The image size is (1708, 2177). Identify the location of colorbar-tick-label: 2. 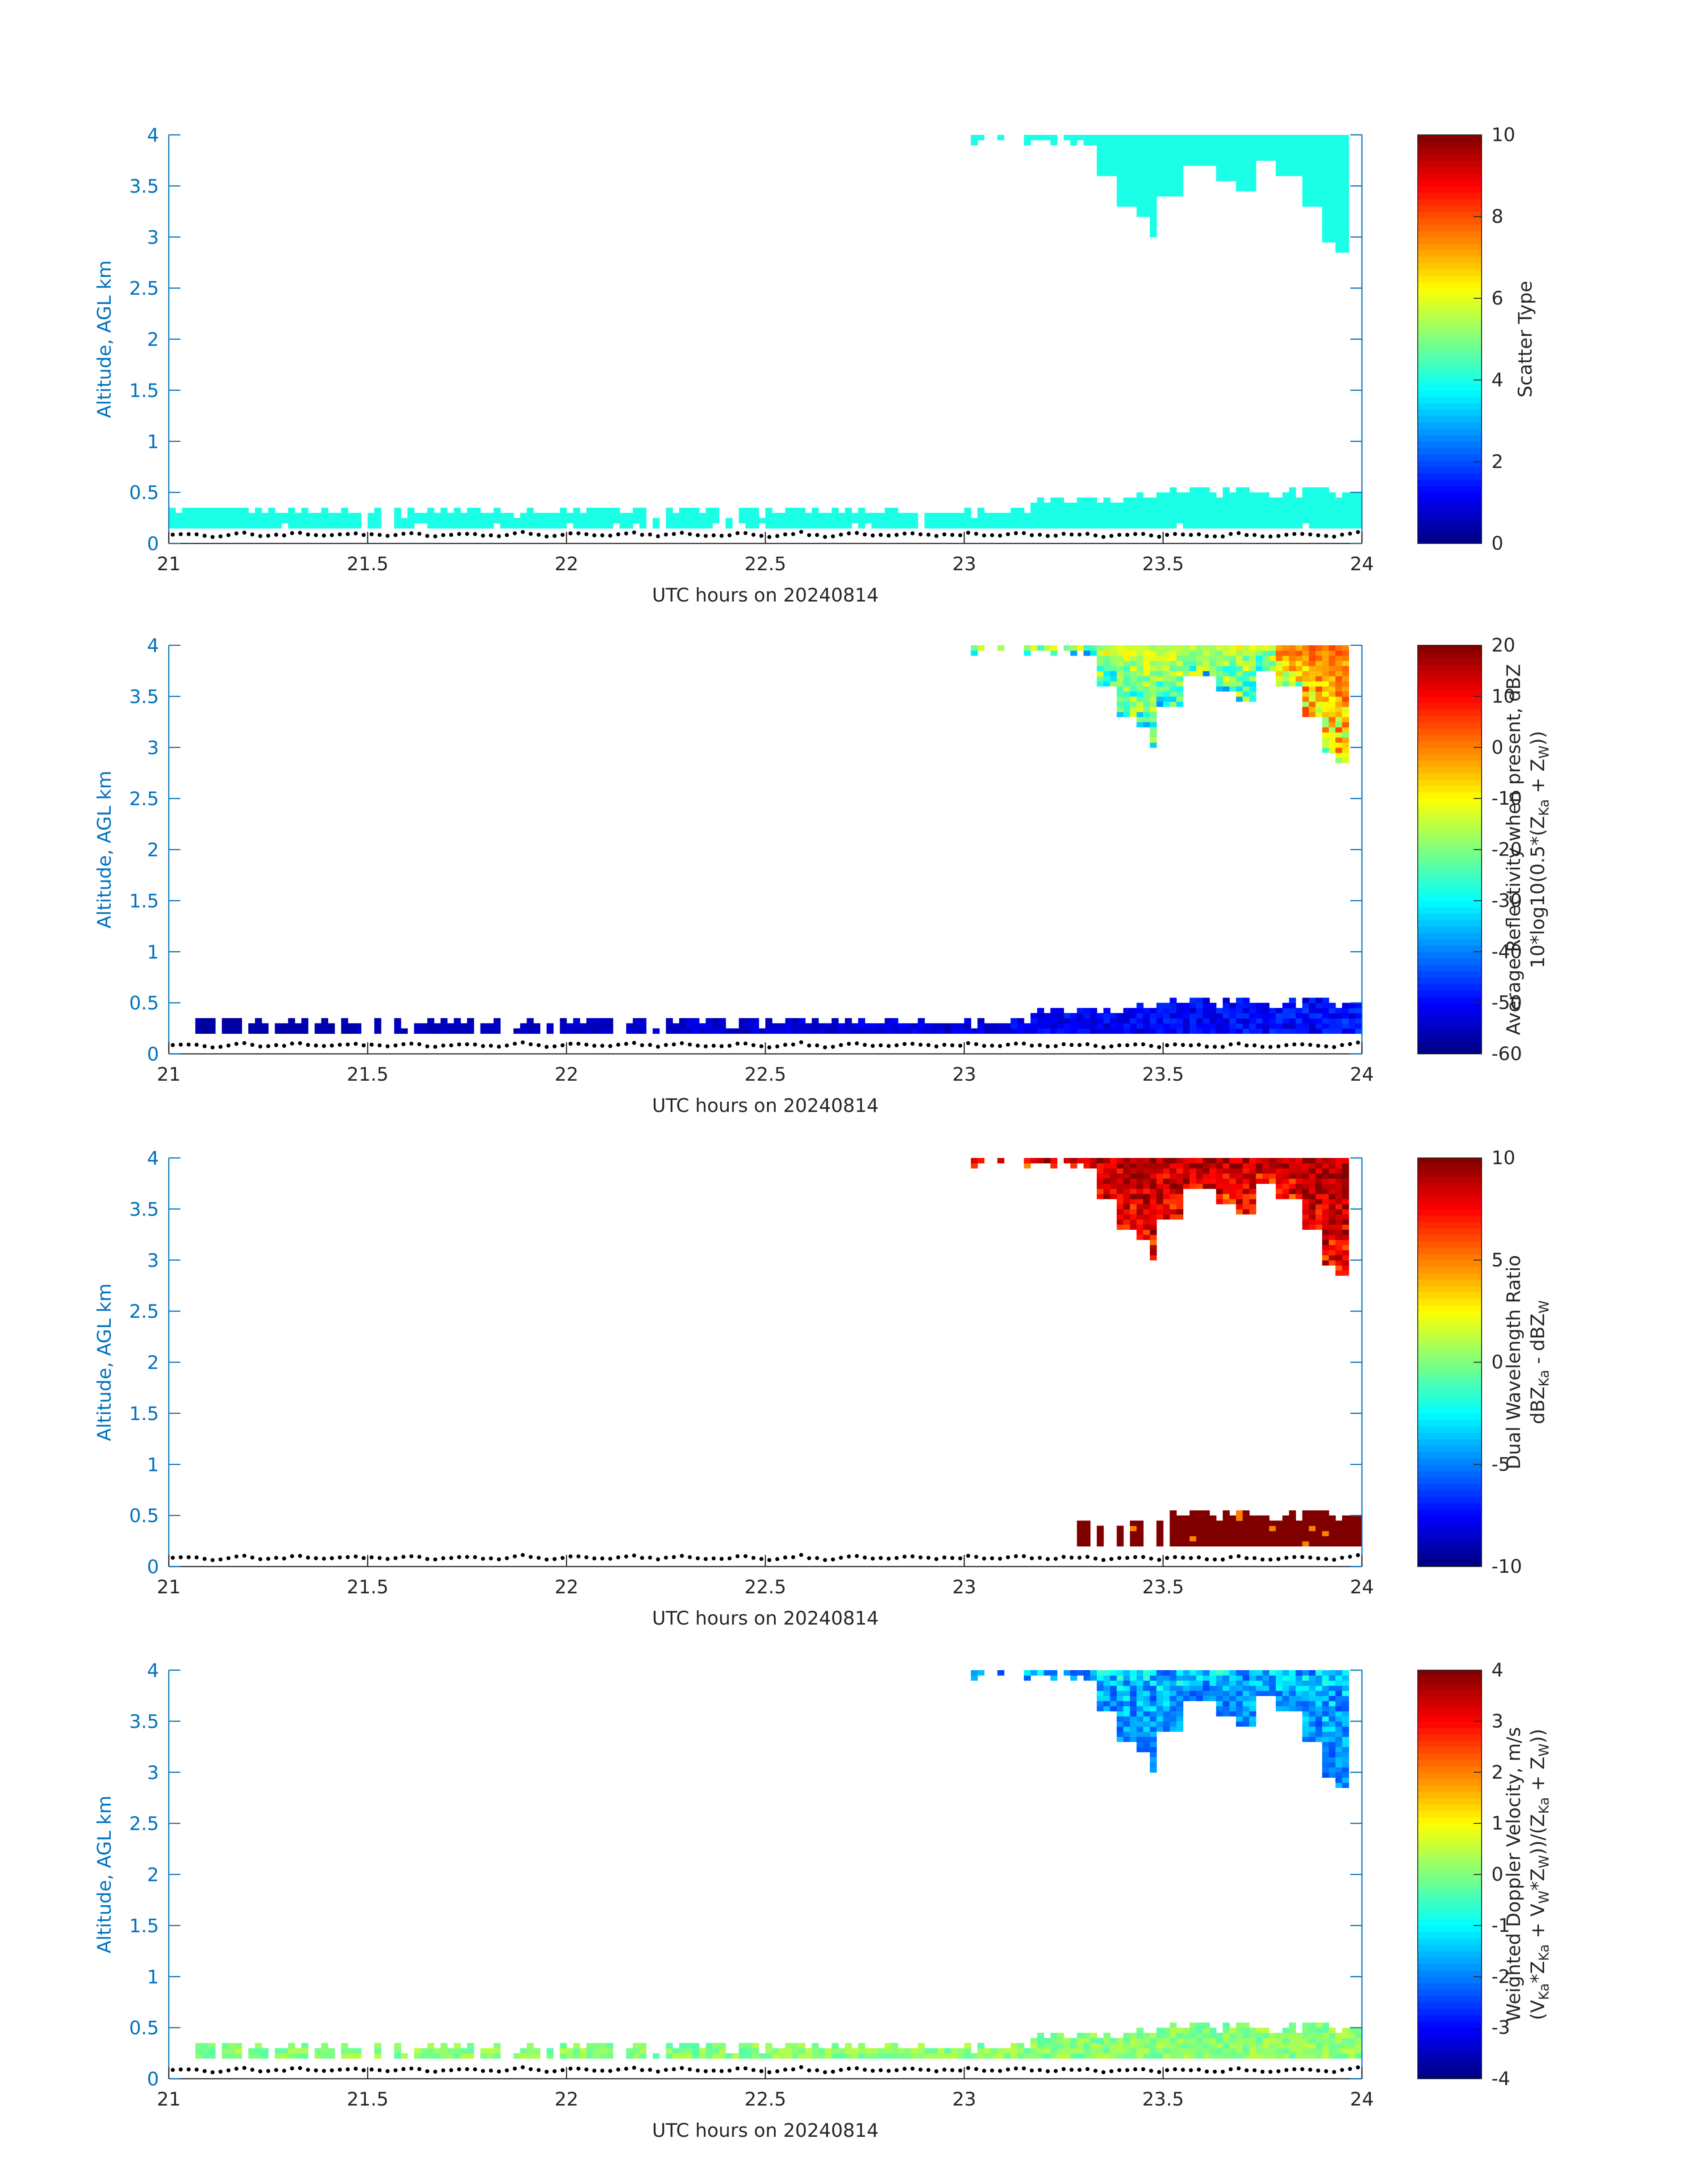
(1497, 461).